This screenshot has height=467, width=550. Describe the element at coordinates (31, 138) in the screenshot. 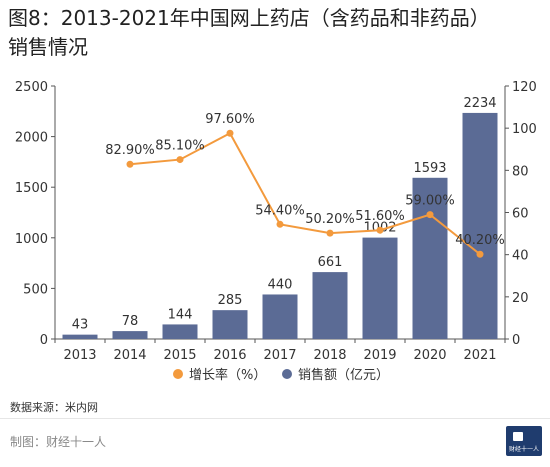

I see `y-left-tick-label: 2000` at that location.